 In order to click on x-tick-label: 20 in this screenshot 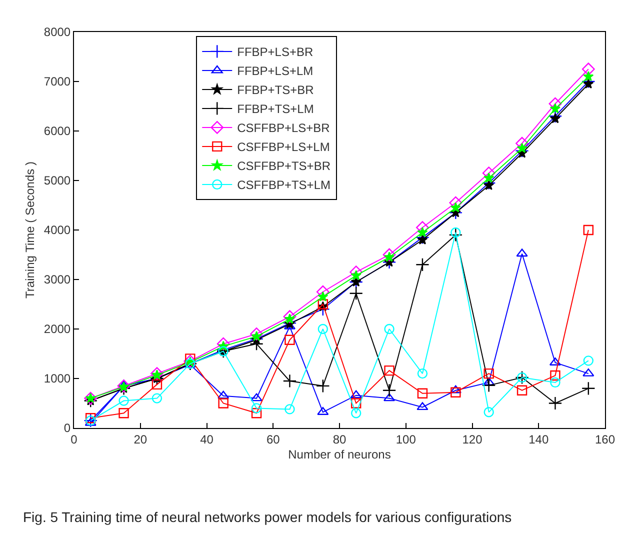, I will do `click(141, 439)`.